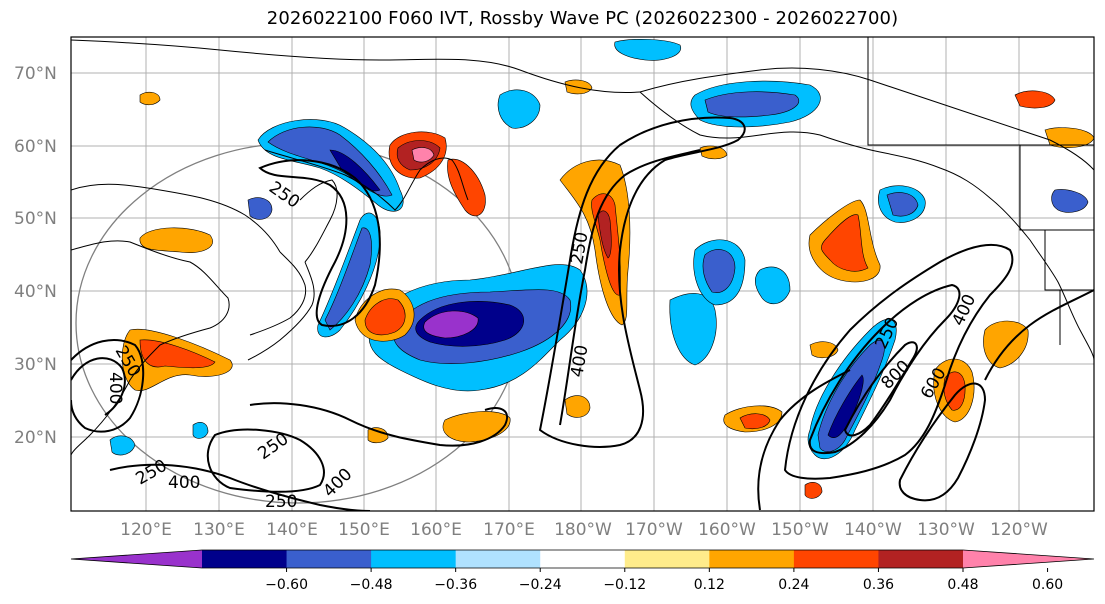 The image size is (1105, 604). I want to click on colorbar-extend-min, so click(136, 559).